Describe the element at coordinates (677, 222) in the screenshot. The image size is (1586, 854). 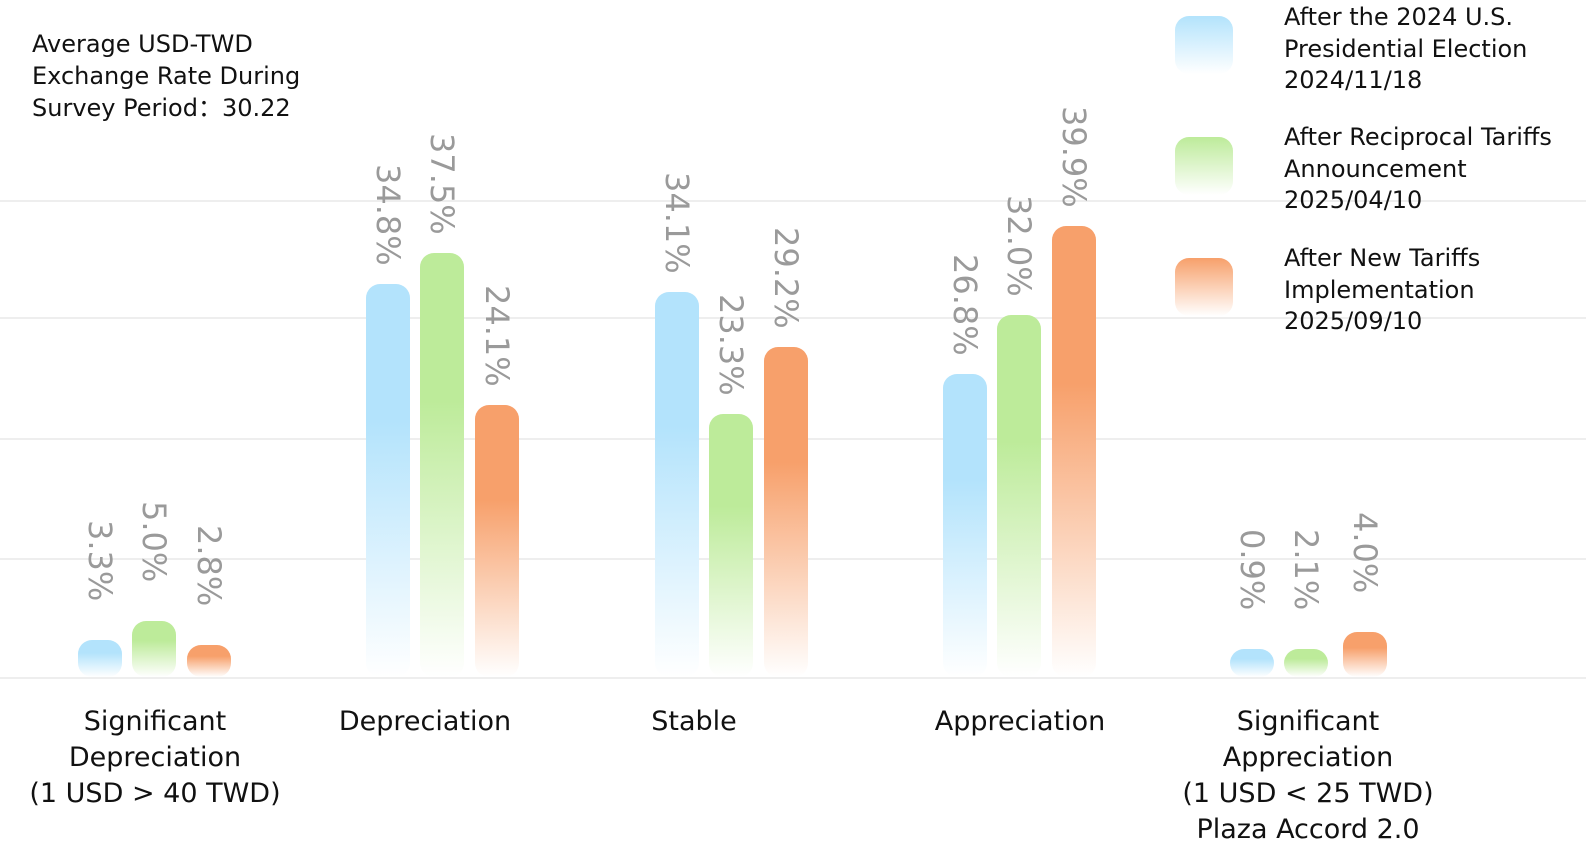
I see `data-label: 34.1%` at that location.